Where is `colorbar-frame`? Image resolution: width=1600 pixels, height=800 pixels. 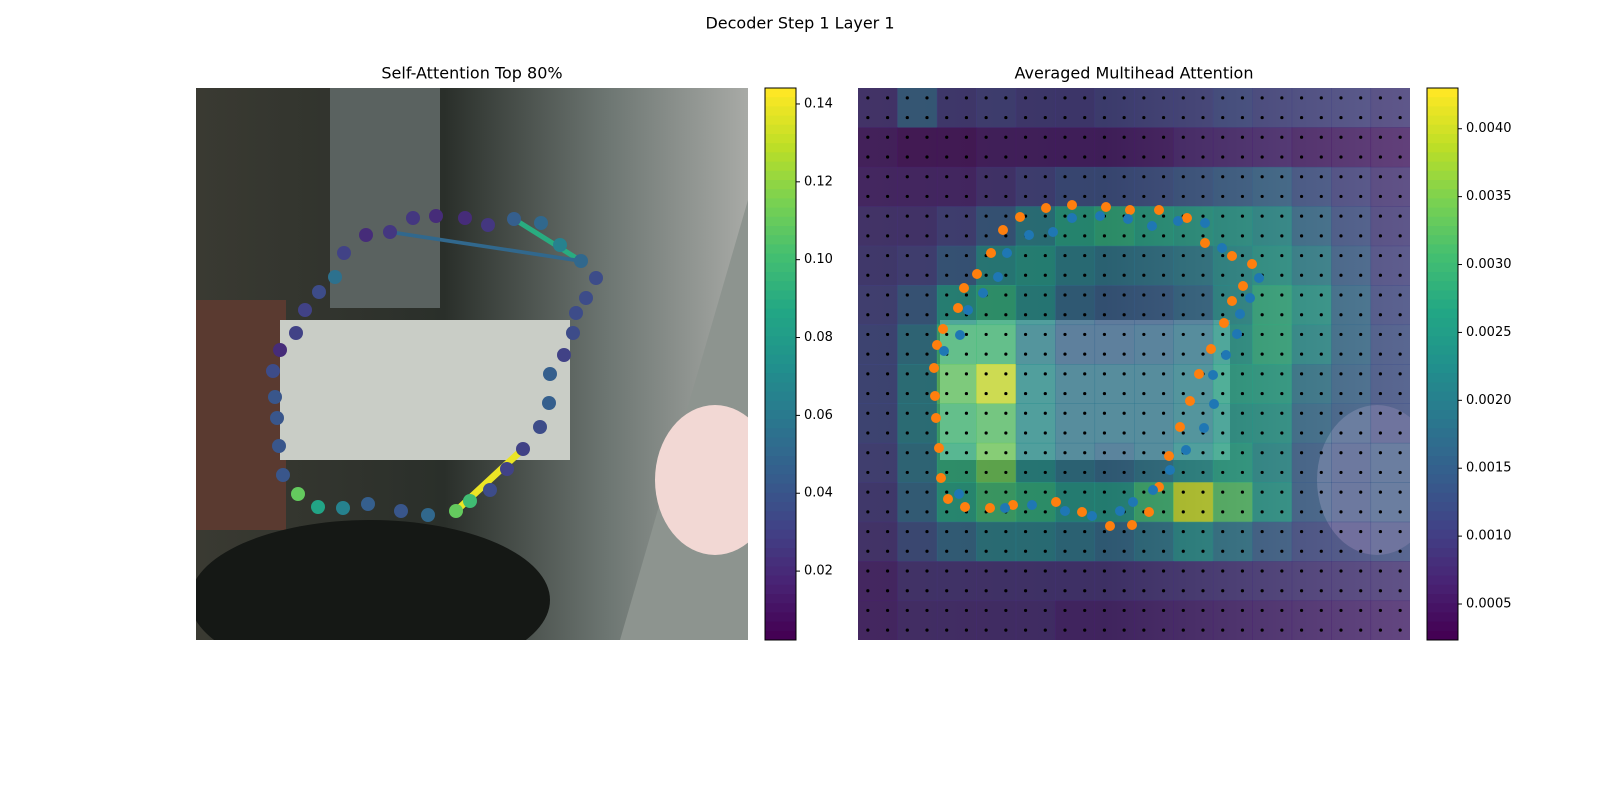
colorbar-frame is located at coordinates (780, 364).